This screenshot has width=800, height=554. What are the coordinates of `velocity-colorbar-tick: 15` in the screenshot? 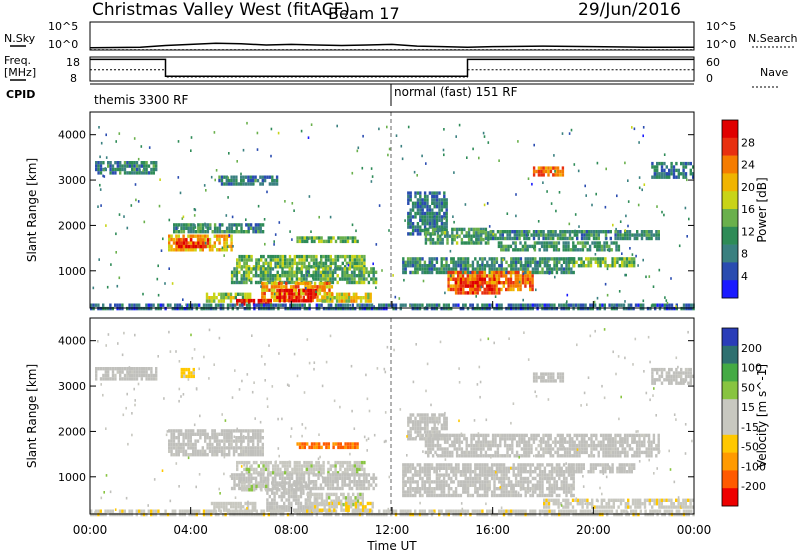 It's located at (748, 407).